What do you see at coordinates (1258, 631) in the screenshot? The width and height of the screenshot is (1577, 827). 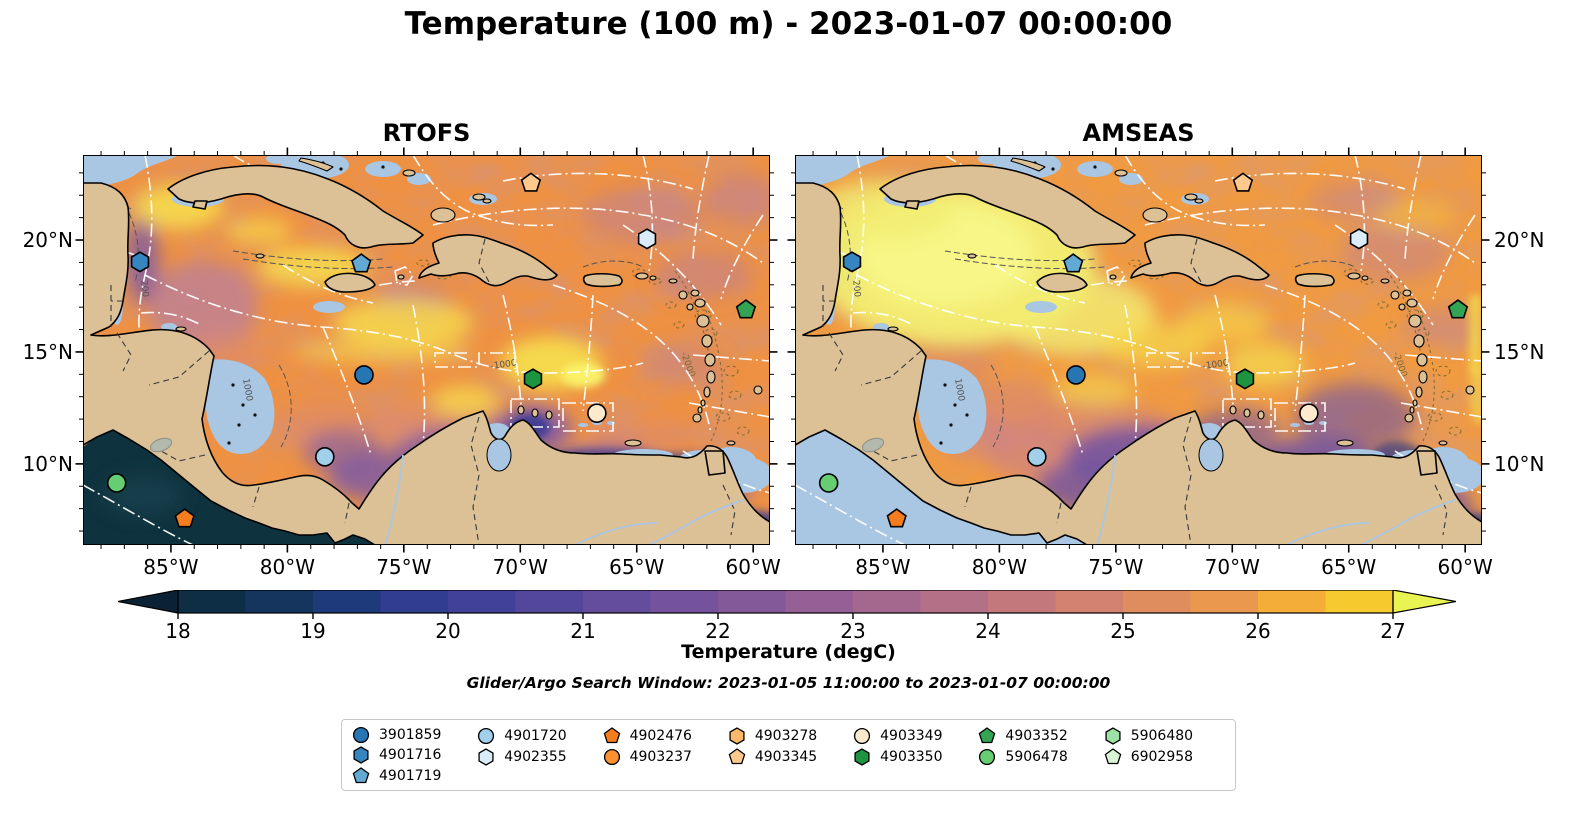 I see `colorbar-tick-label: 26` at bounding box center [1258, 631].